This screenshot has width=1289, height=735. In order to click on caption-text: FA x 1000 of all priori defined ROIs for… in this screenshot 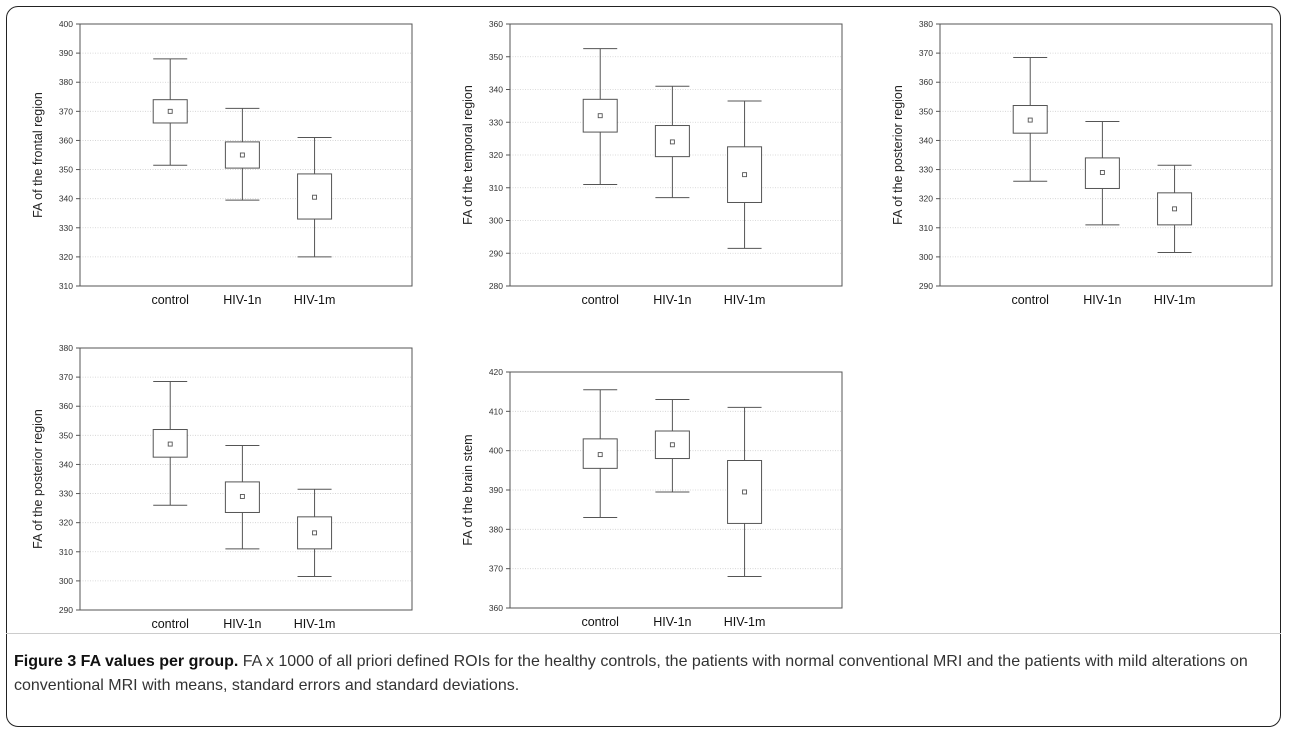, I will do `click(631, 673)`.